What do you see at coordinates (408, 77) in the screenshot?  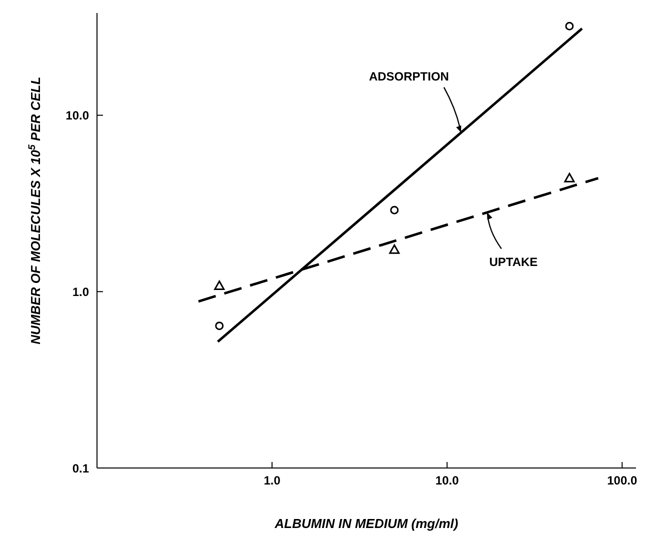 I see `annotation: ADSORPTION` at bounding box center [408, 77].